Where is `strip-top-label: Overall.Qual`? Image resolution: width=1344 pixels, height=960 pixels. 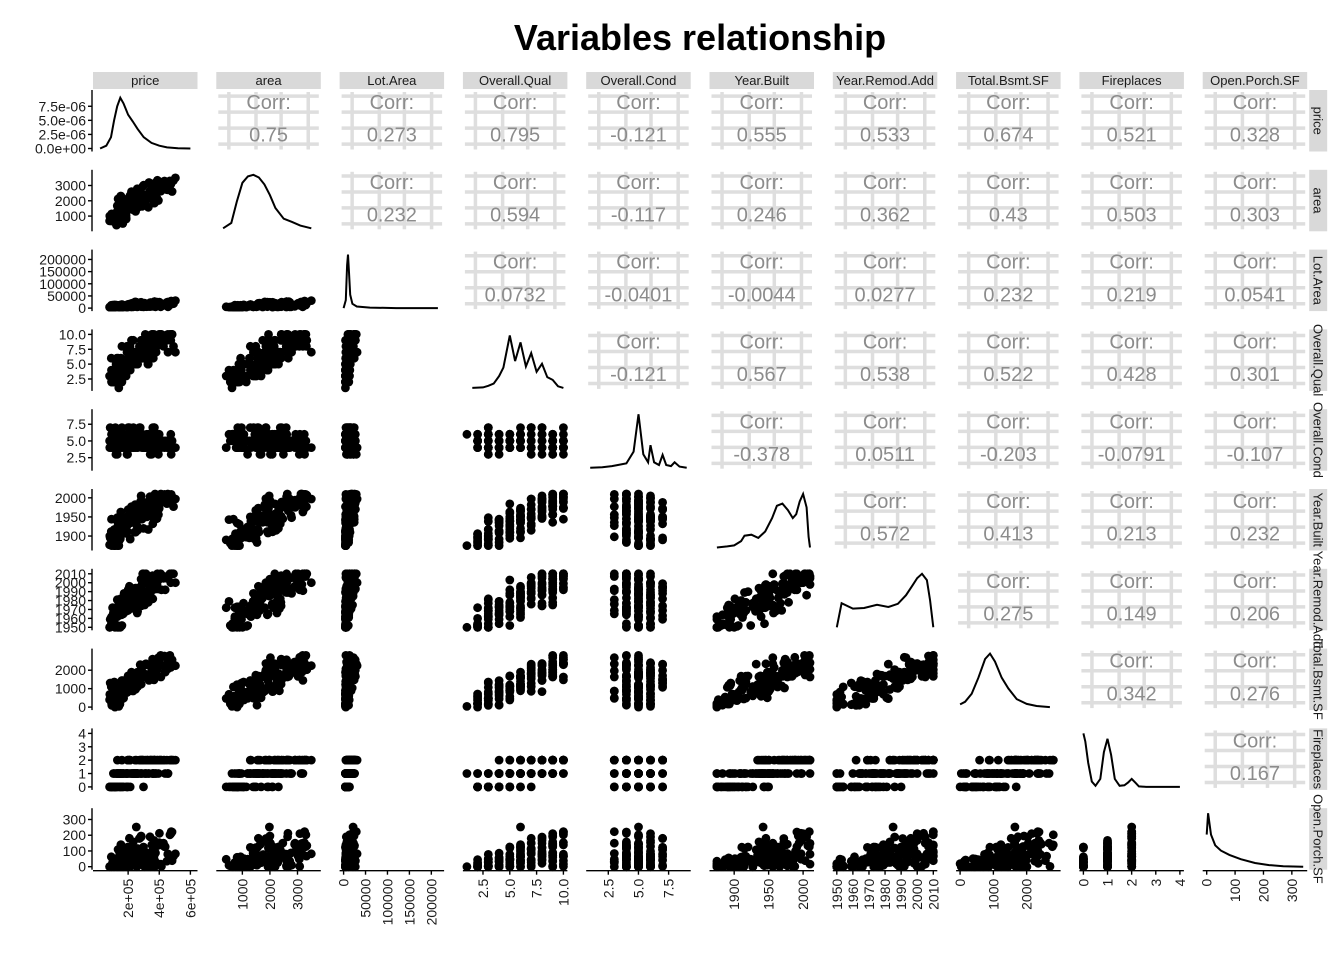 strip-top-label: Overall.Qual is located at coordinates (515, 80).